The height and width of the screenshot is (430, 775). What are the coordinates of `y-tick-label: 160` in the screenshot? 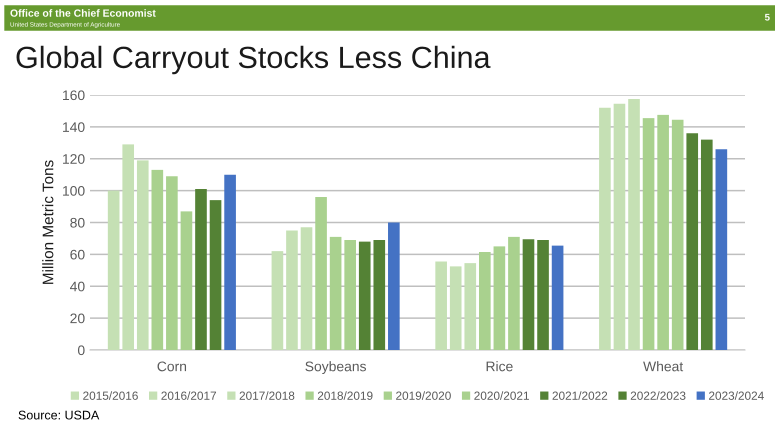 It's located at (74, 95).